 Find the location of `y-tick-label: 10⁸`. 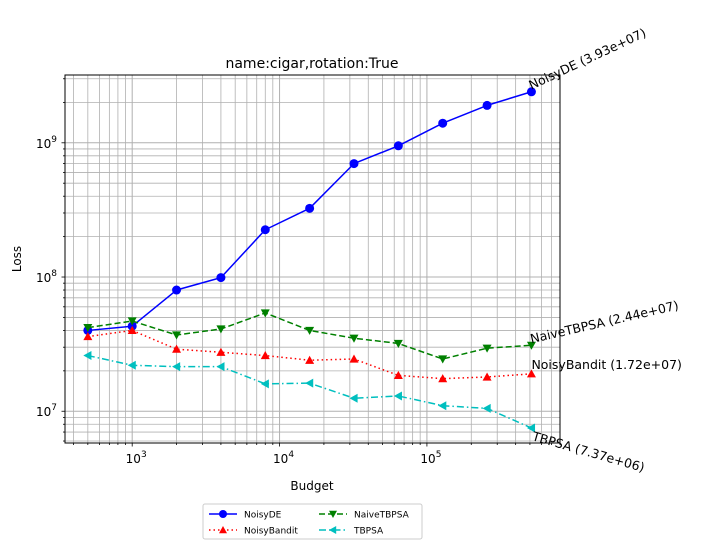

y-tick-label: 10⁸ is located at coordinates (46, 277).